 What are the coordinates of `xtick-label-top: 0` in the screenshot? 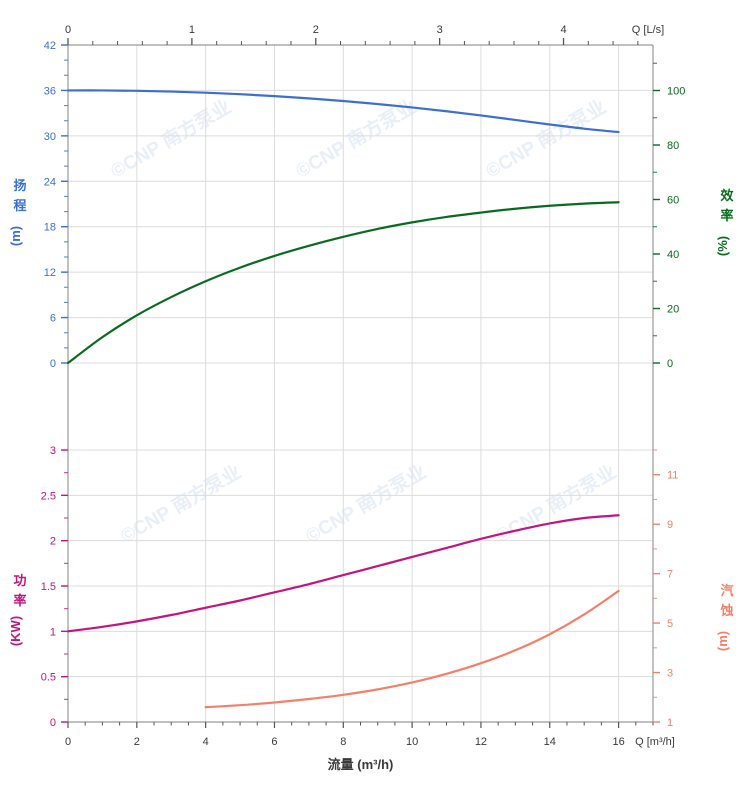 It's located at (68, 30).